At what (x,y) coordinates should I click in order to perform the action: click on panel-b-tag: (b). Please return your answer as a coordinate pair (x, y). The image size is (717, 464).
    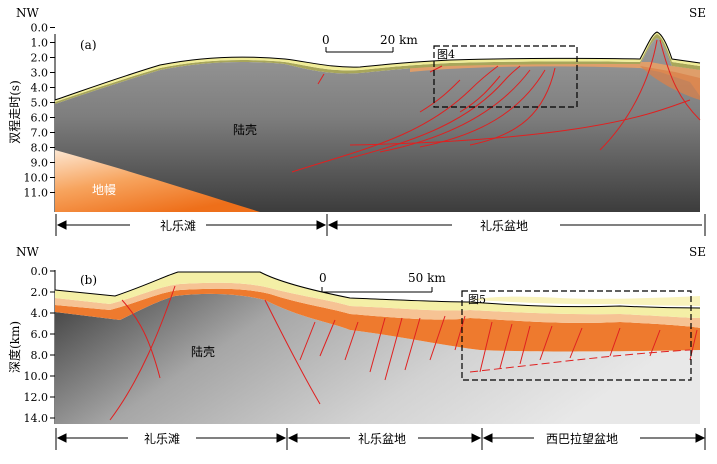
    Looking at the image, I should click on (88, 280).